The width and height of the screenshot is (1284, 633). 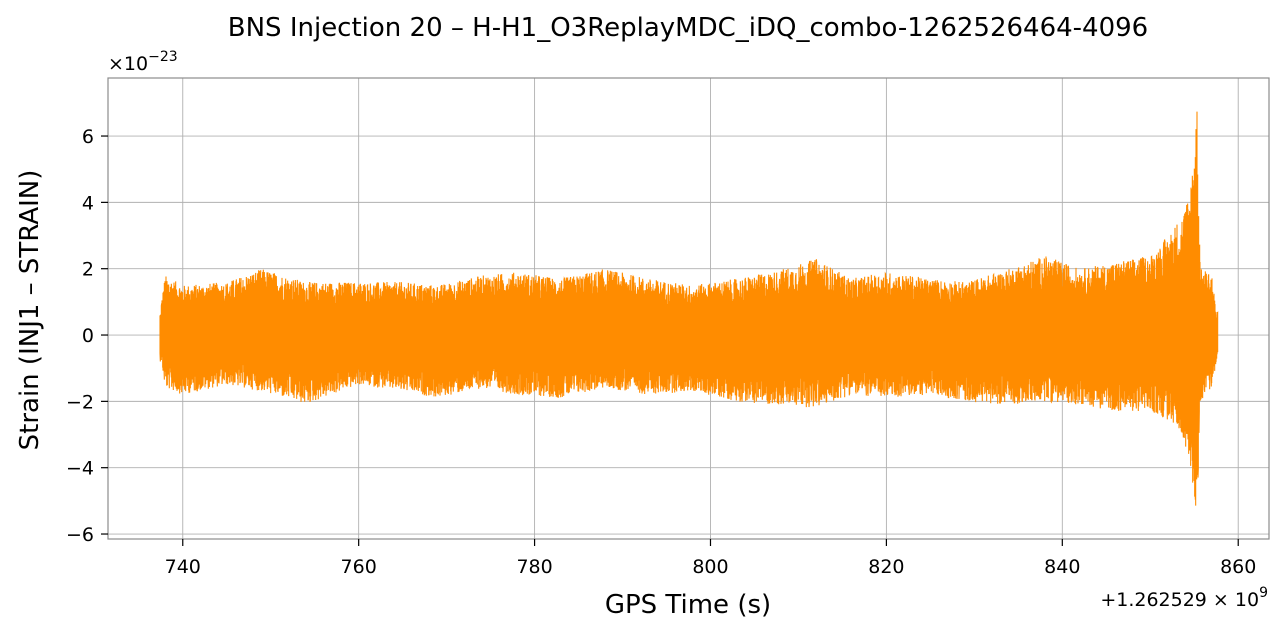 What do you see at coordinates (80, 469) in the screenshot?
I see `y-tick-label: −4` at bounding box center [80, 469].